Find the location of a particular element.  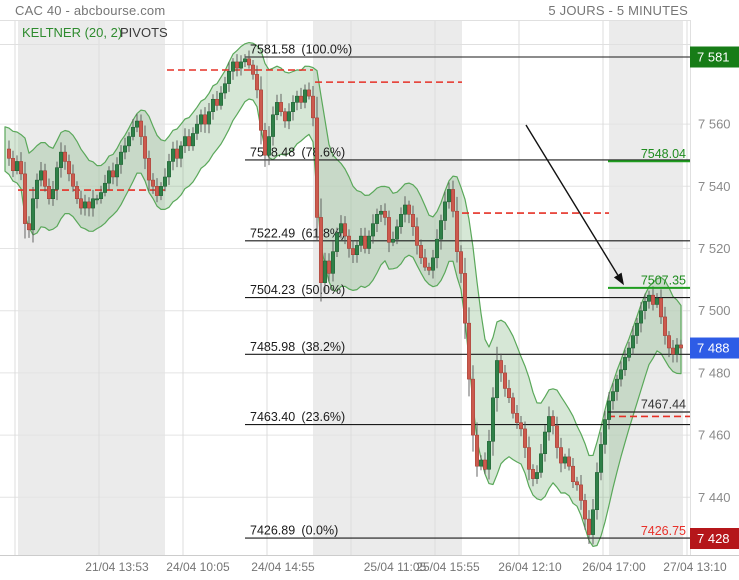

pivot-label: 7507.35 is located at coordinates (663, 280).